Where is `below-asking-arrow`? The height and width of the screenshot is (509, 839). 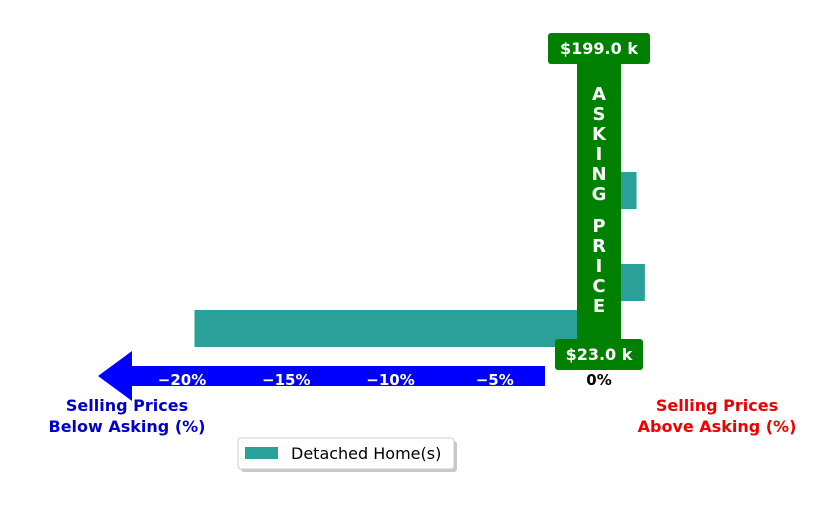 below-asking-arrow is located at coordinates (321, 376).